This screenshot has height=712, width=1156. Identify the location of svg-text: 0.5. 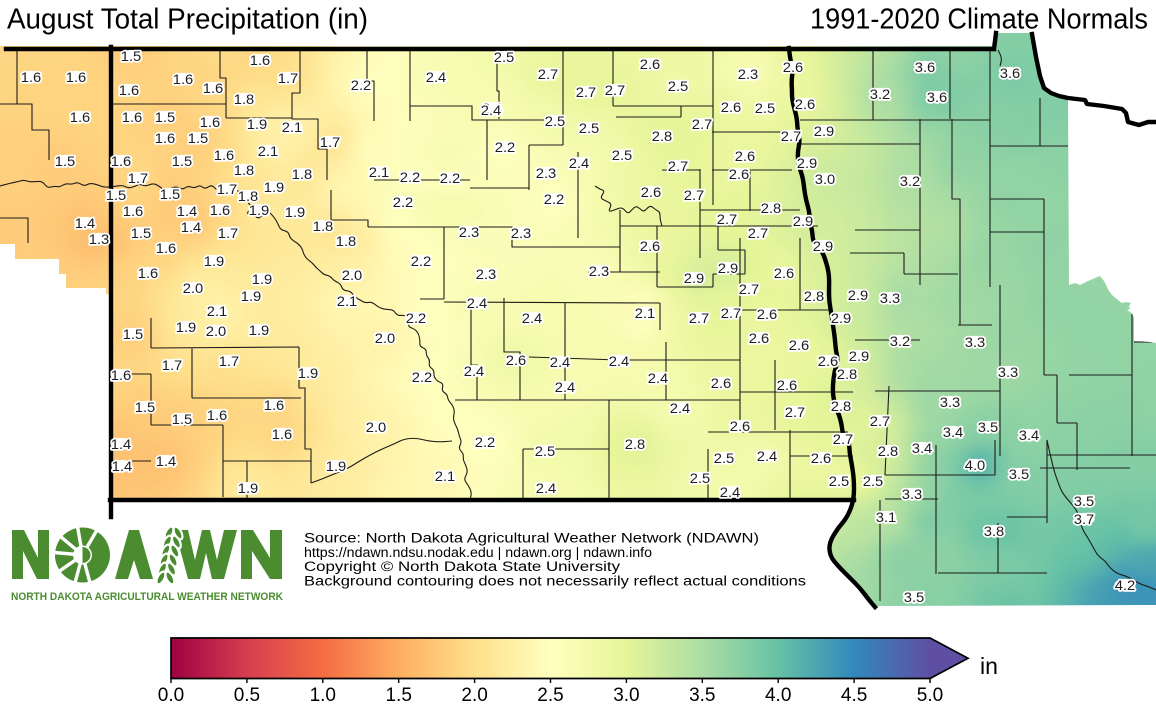
(247, 695).